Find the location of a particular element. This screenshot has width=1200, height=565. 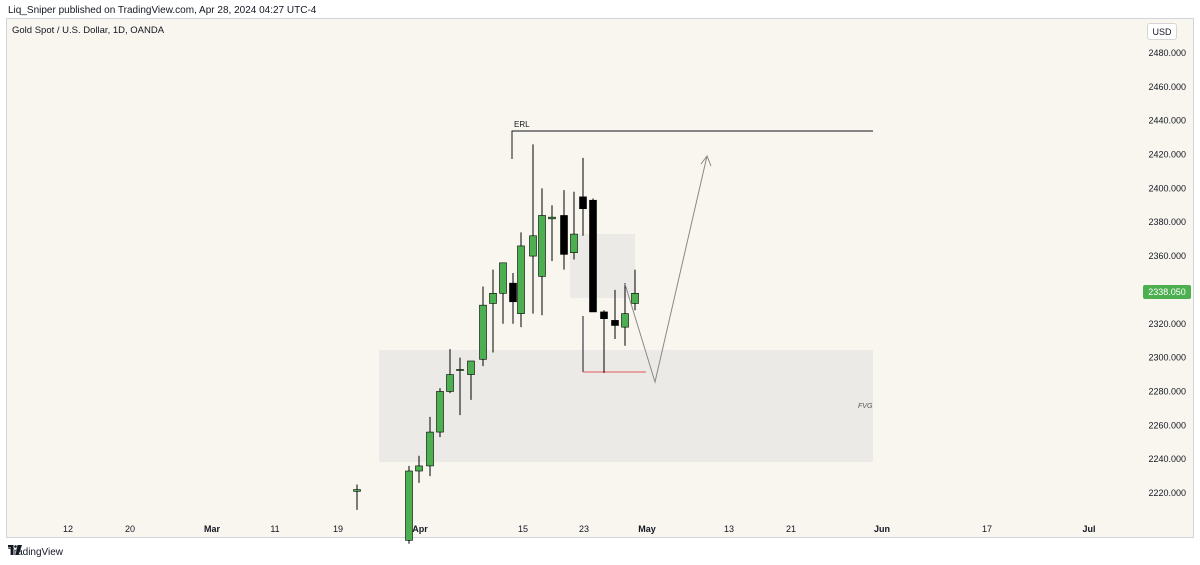

time-tick-label: 13 is located at coordinates (729, 529).